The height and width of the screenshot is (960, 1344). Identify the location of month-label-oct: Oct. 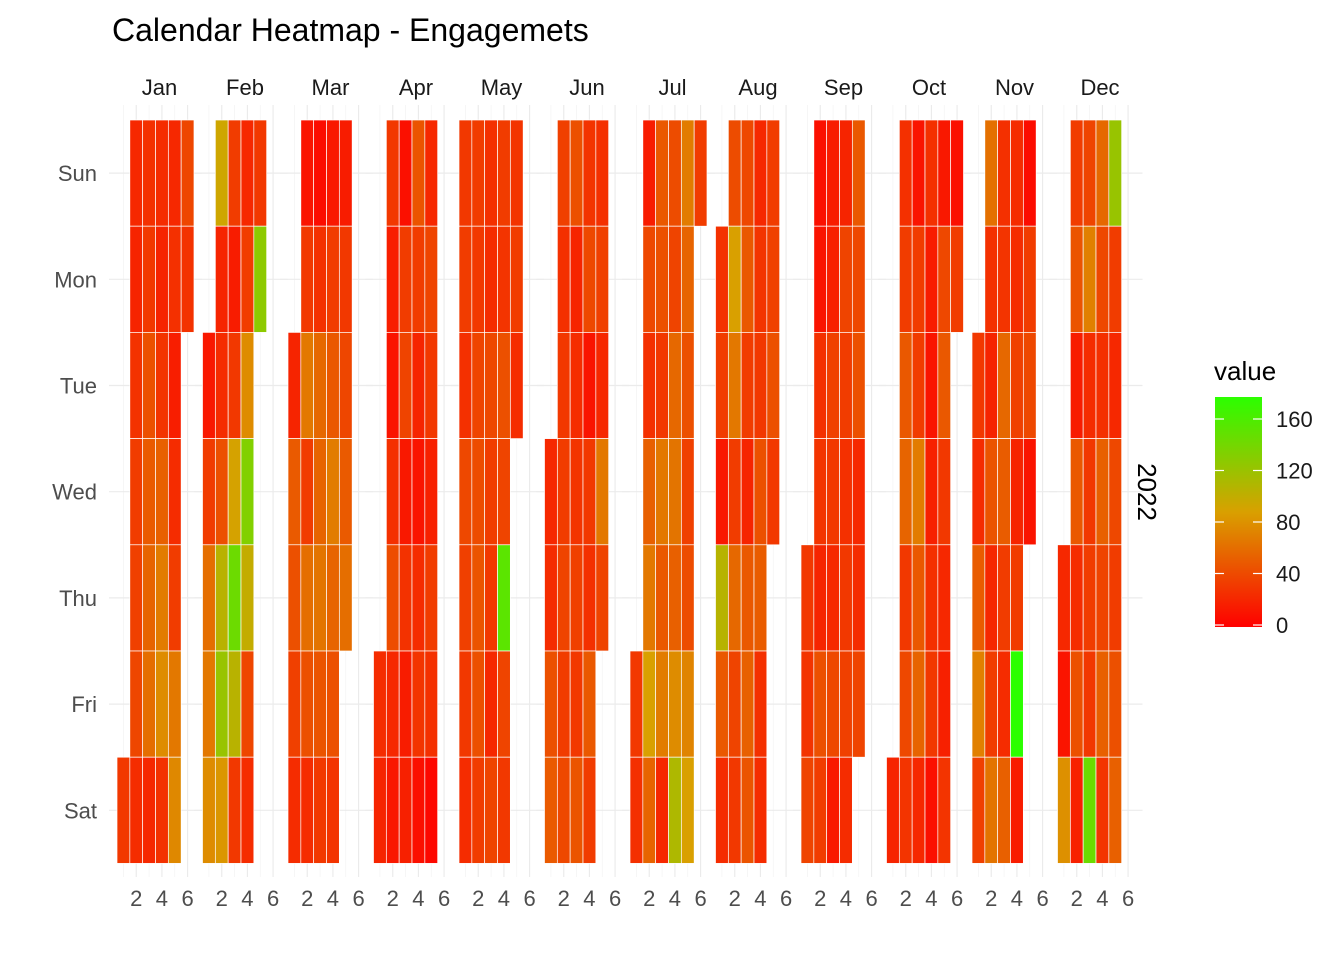
(929, 87).